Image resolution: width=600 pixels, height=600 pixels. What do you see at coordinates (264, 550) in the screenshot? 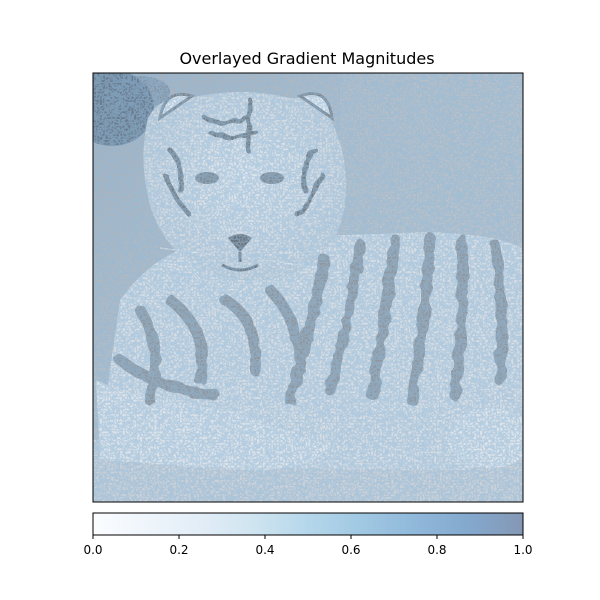
I see `colorbar-tick-label: 0.4` at bounding box center [264, 550].